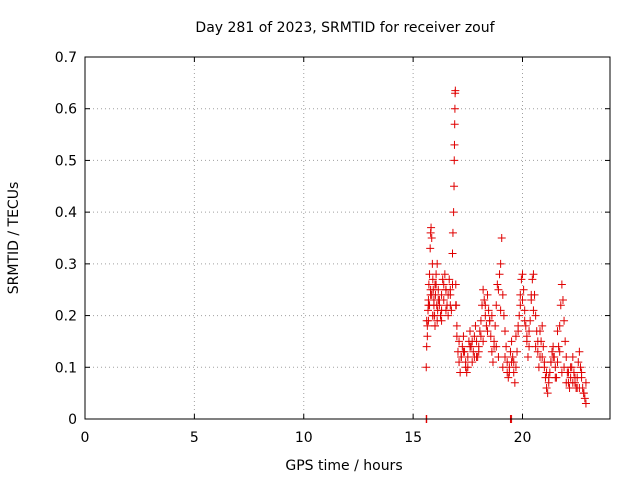  I want to click on x-tick-label: 15, so click(413, 438).